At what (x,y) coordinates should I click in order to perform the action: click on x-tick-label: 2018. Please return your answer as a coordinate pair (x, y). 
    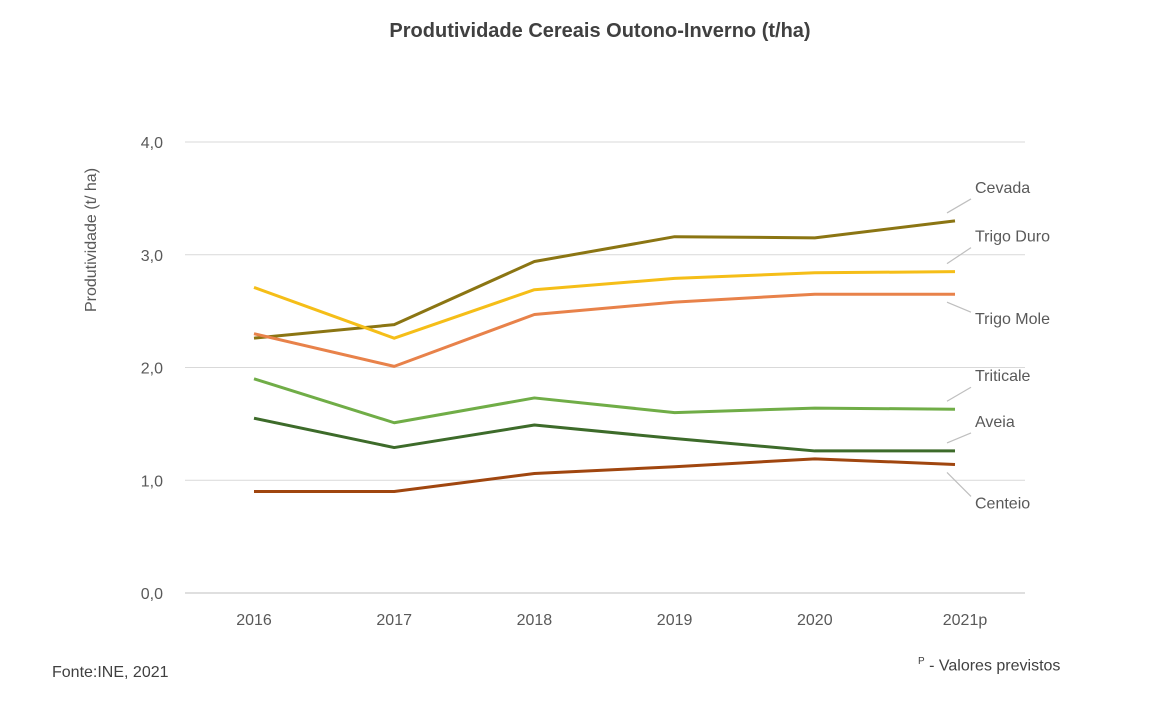
    Looking at the image, I should click on (535, 620).